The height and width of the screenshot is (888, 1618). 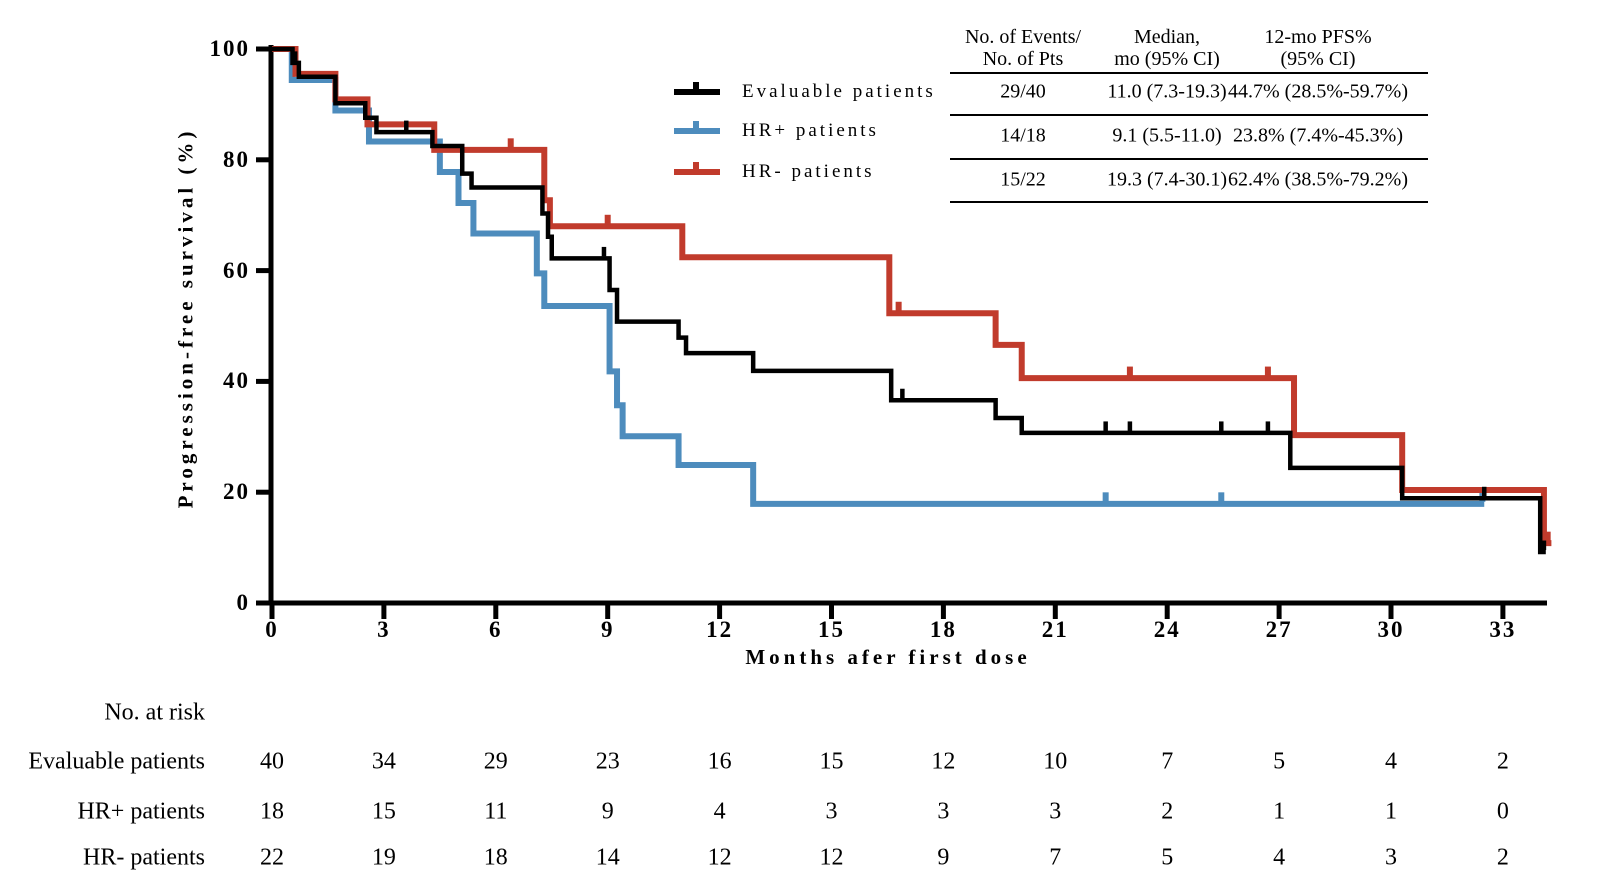 What do you see at coordinates (808, 171) in the screenshot?
I see `legend-label: HR- patients` at bounding box center [808, 171].